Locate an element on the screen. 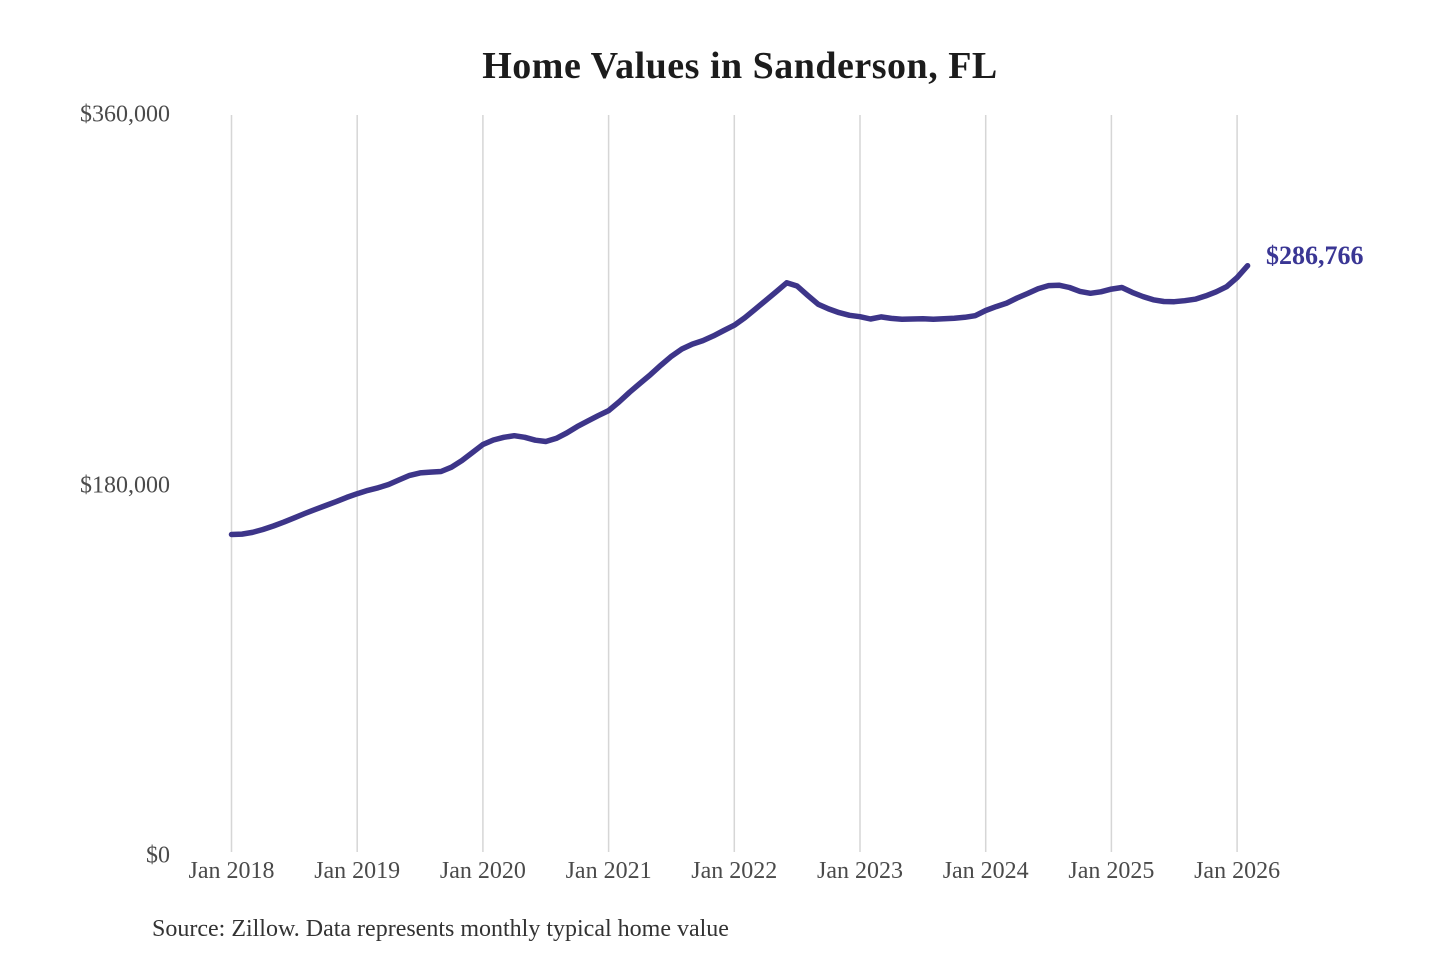 The height and width of the screenshot is (960, 1440). x-tick-label-jan-2024: Jan 2024 is located at coordinates (985, 871).